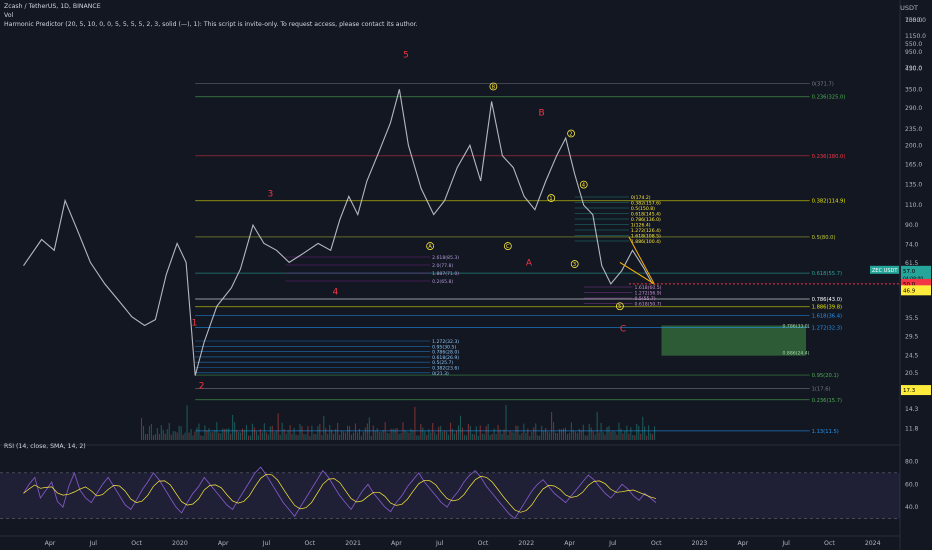 This screenshot has height=550, width=932. What do you see at coordinates (450, 495) in the screenshot?
I see `rsi-band` at bounding box center [450, 495].